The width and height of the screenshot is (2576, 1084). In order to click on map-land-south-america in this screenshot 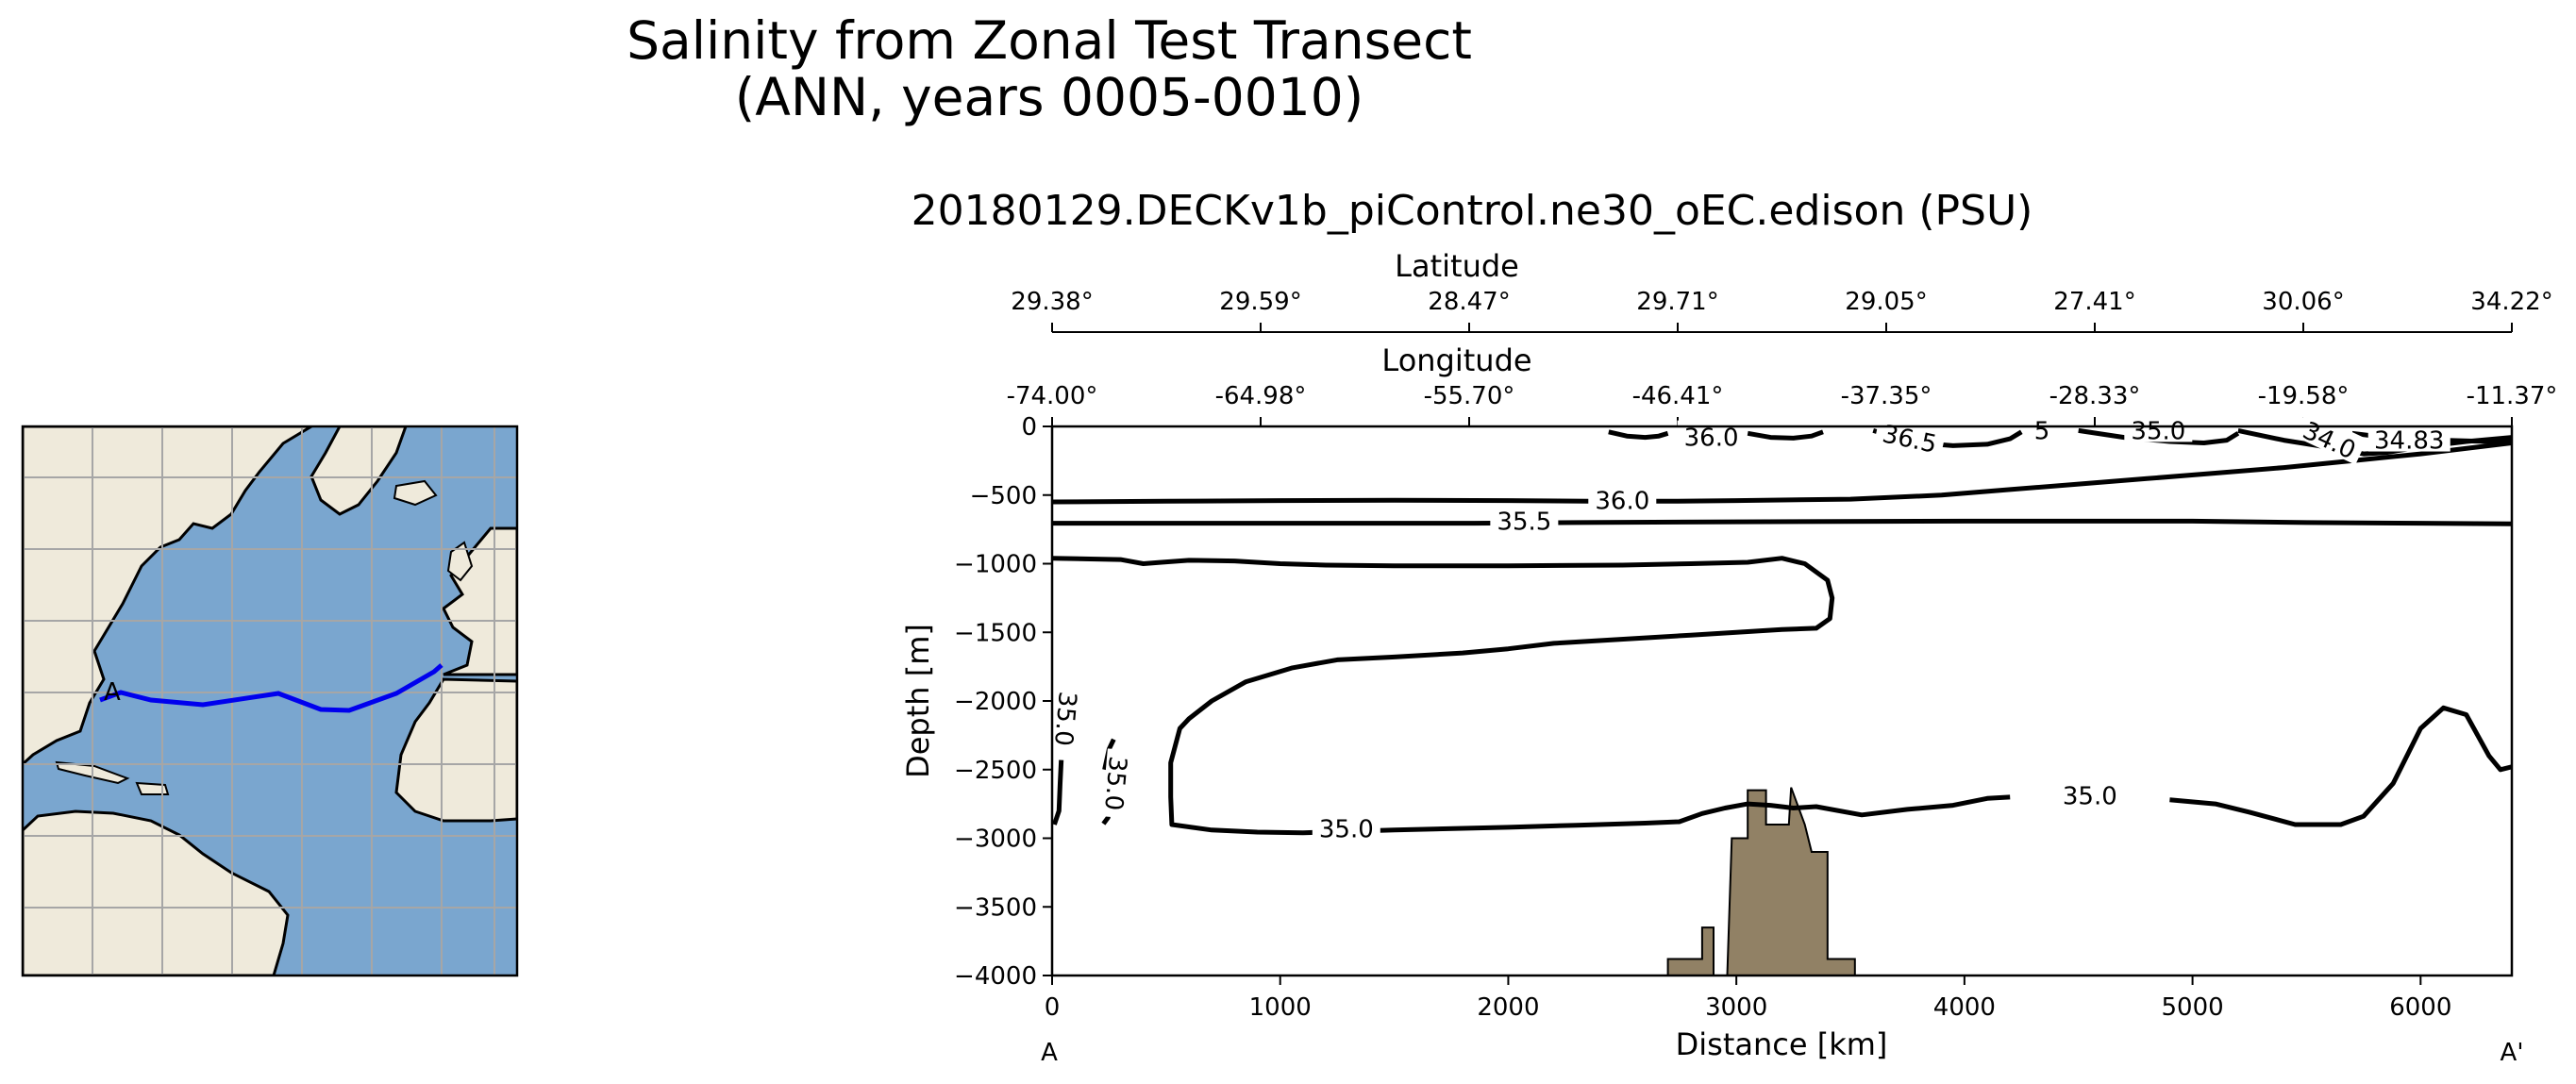, I will do `click(156, 893)`.